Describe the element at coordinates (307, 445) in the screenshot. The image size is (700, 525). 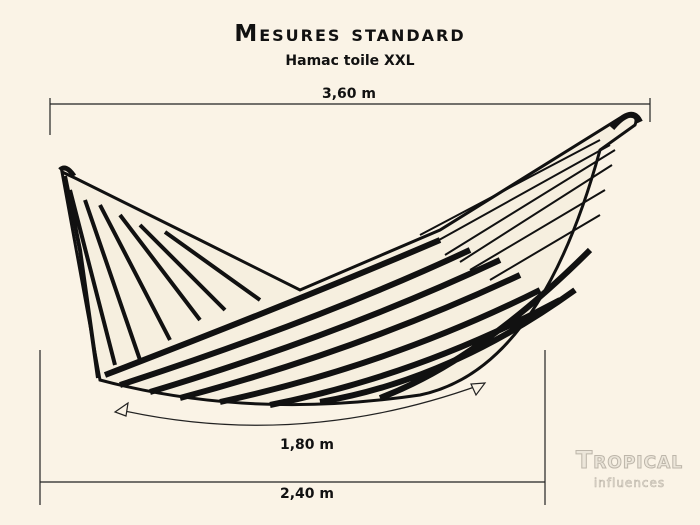
I see `bed-length-label: 1,80 m` at that location.